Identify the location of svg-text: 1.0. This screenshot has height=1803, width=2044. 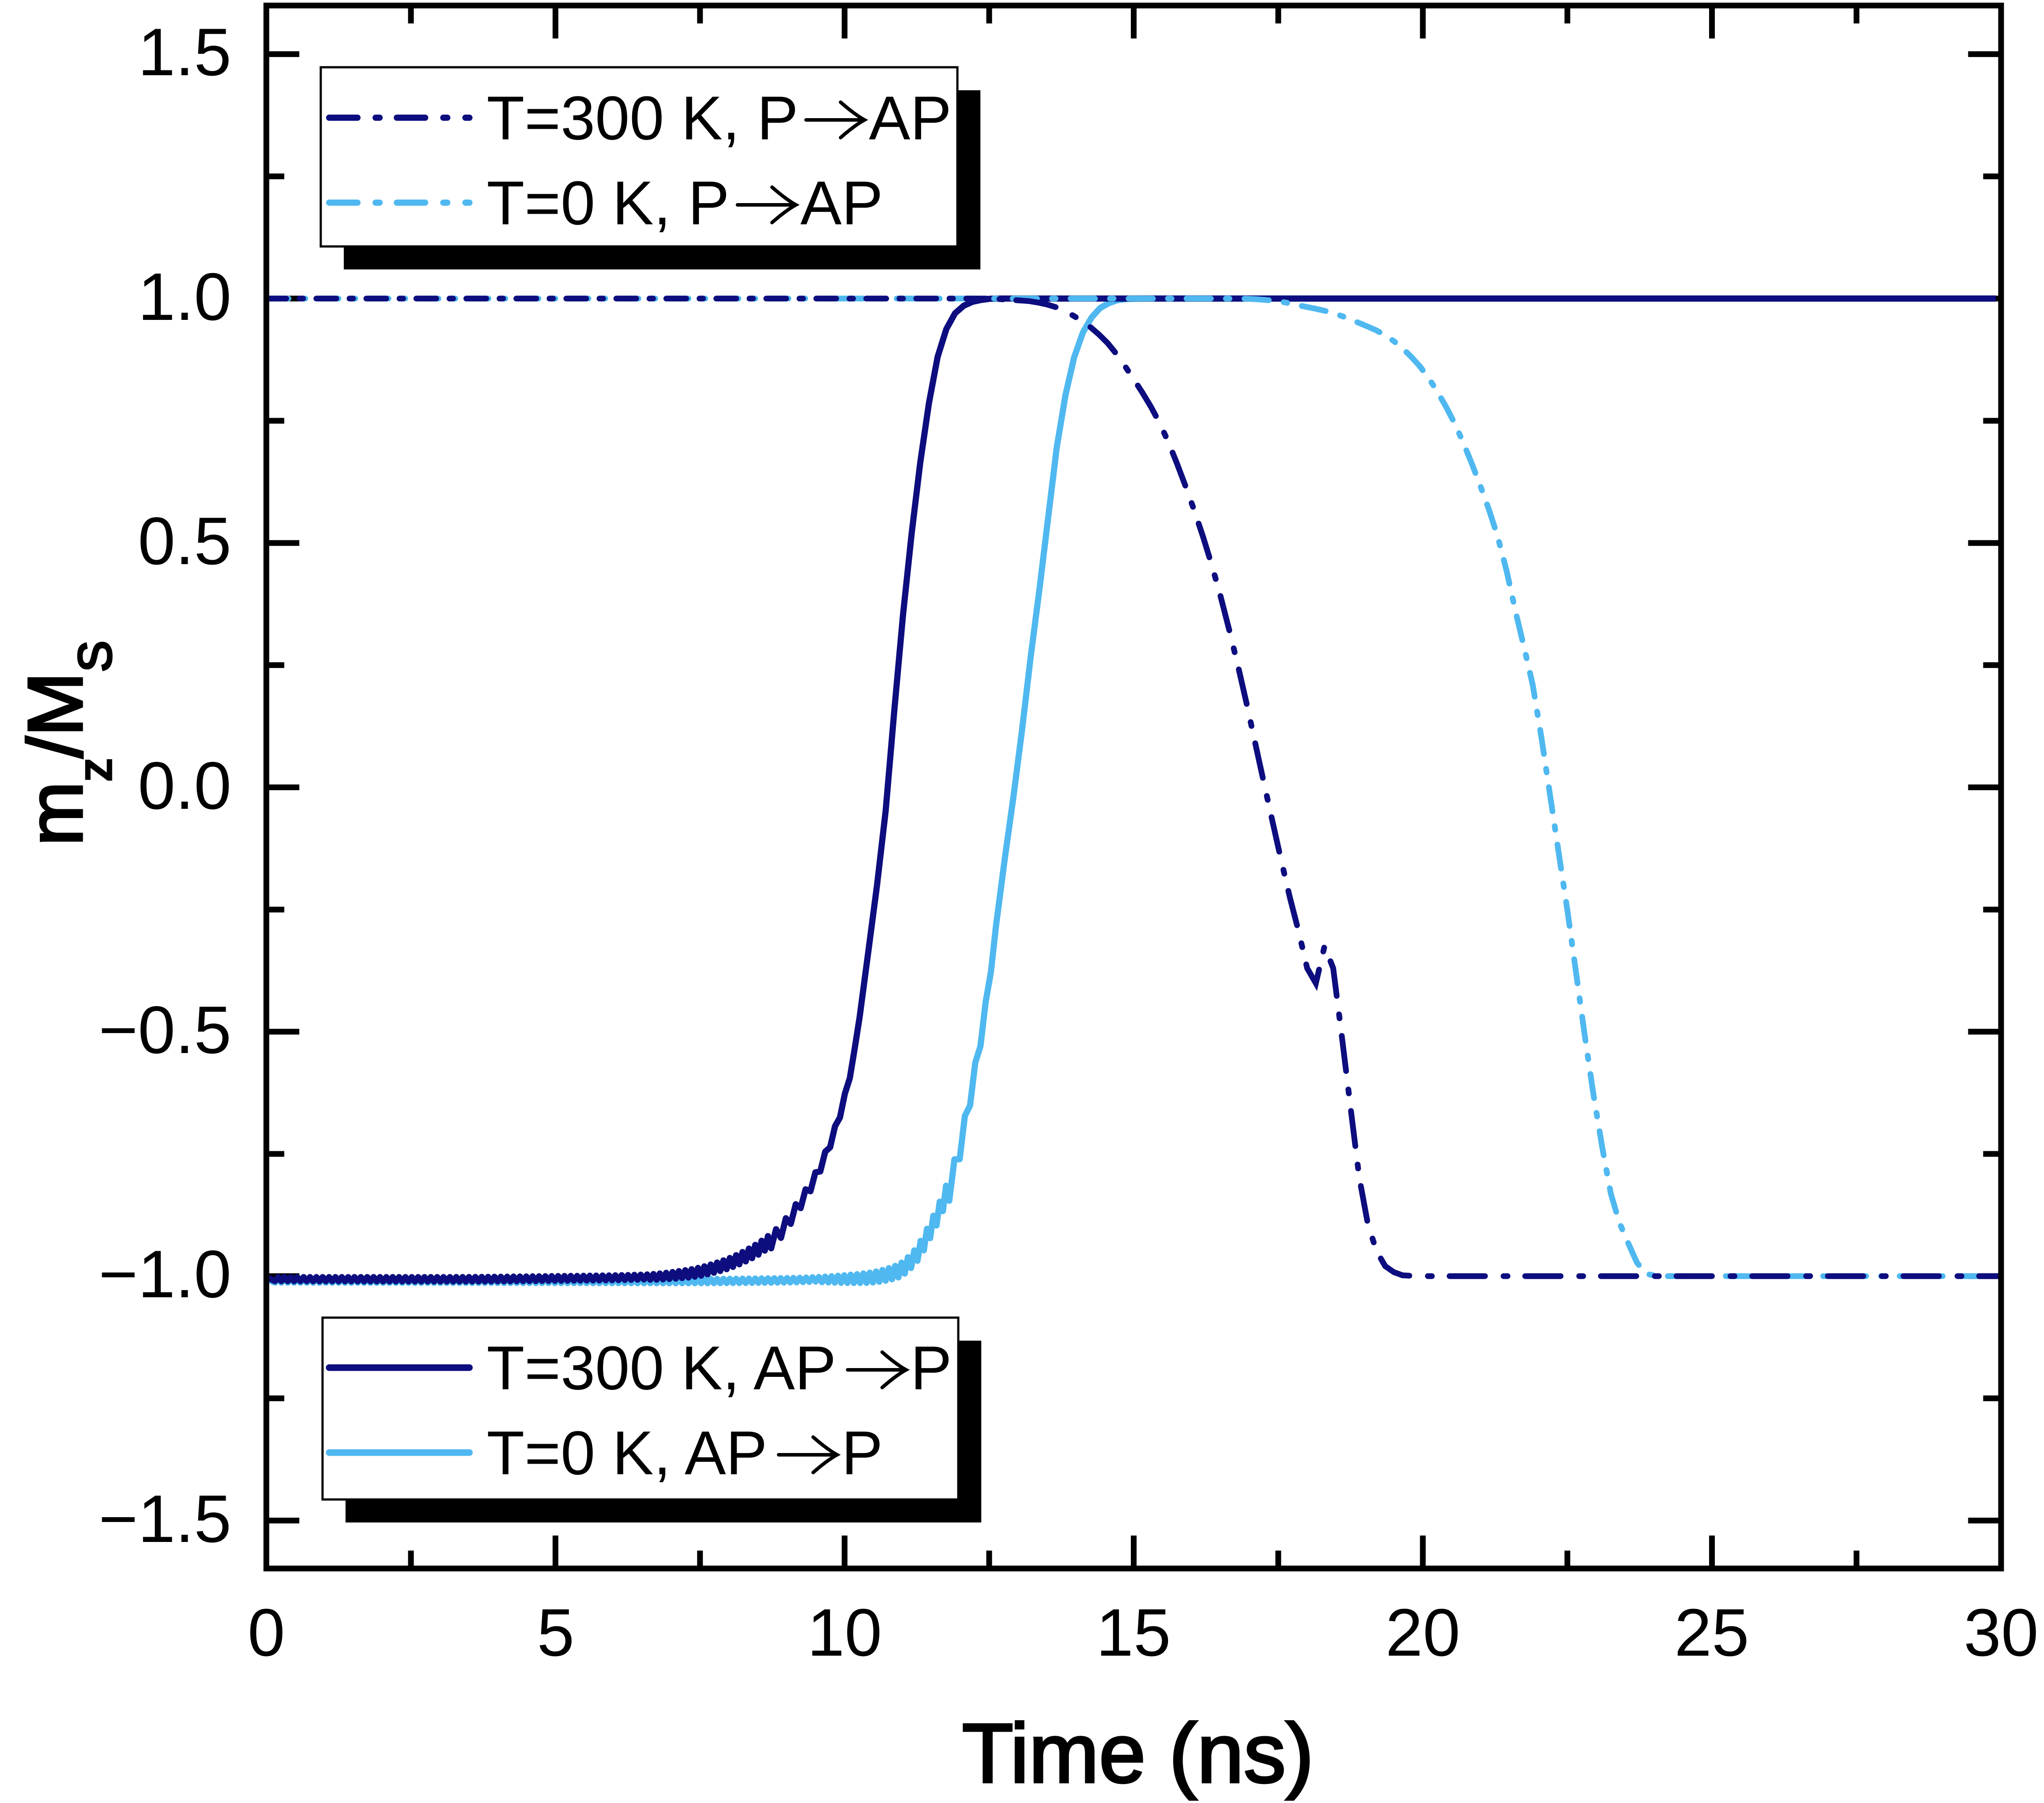
(185, 296).